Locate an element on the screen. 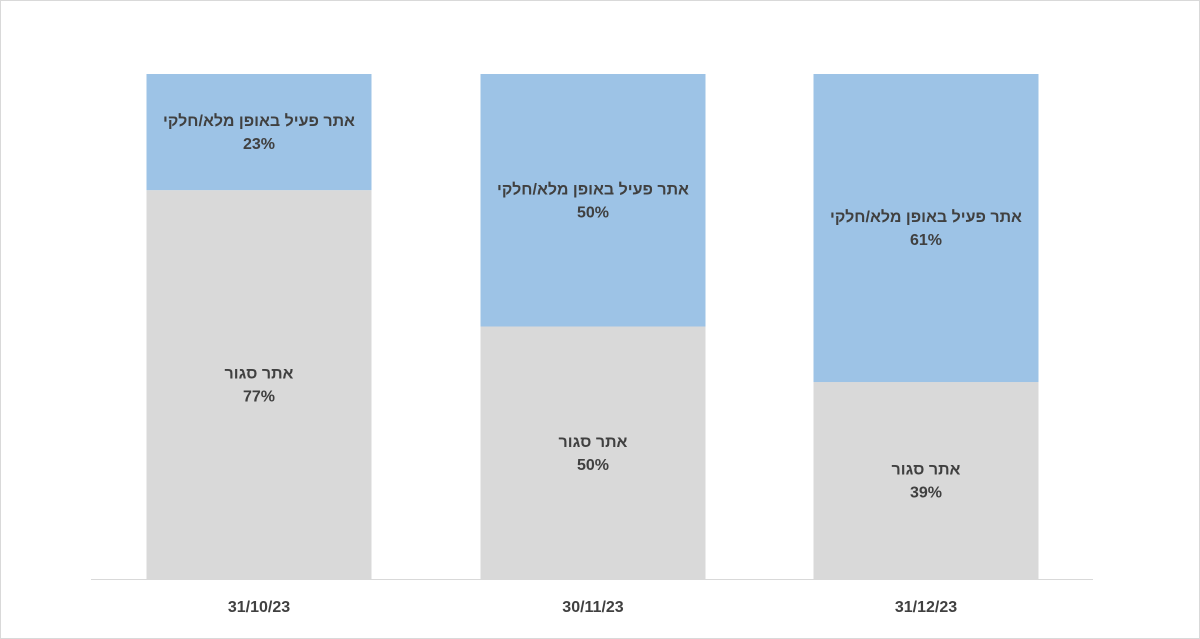  x-tick-label-2: 30/11/23 is located at coordinates (593, 607).